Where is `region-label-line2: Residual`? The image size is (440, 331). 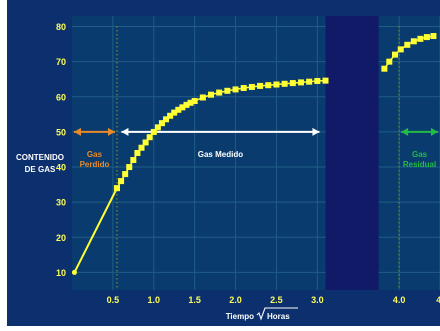 region-label-line2: Residual is located at coordinates (419, 164).